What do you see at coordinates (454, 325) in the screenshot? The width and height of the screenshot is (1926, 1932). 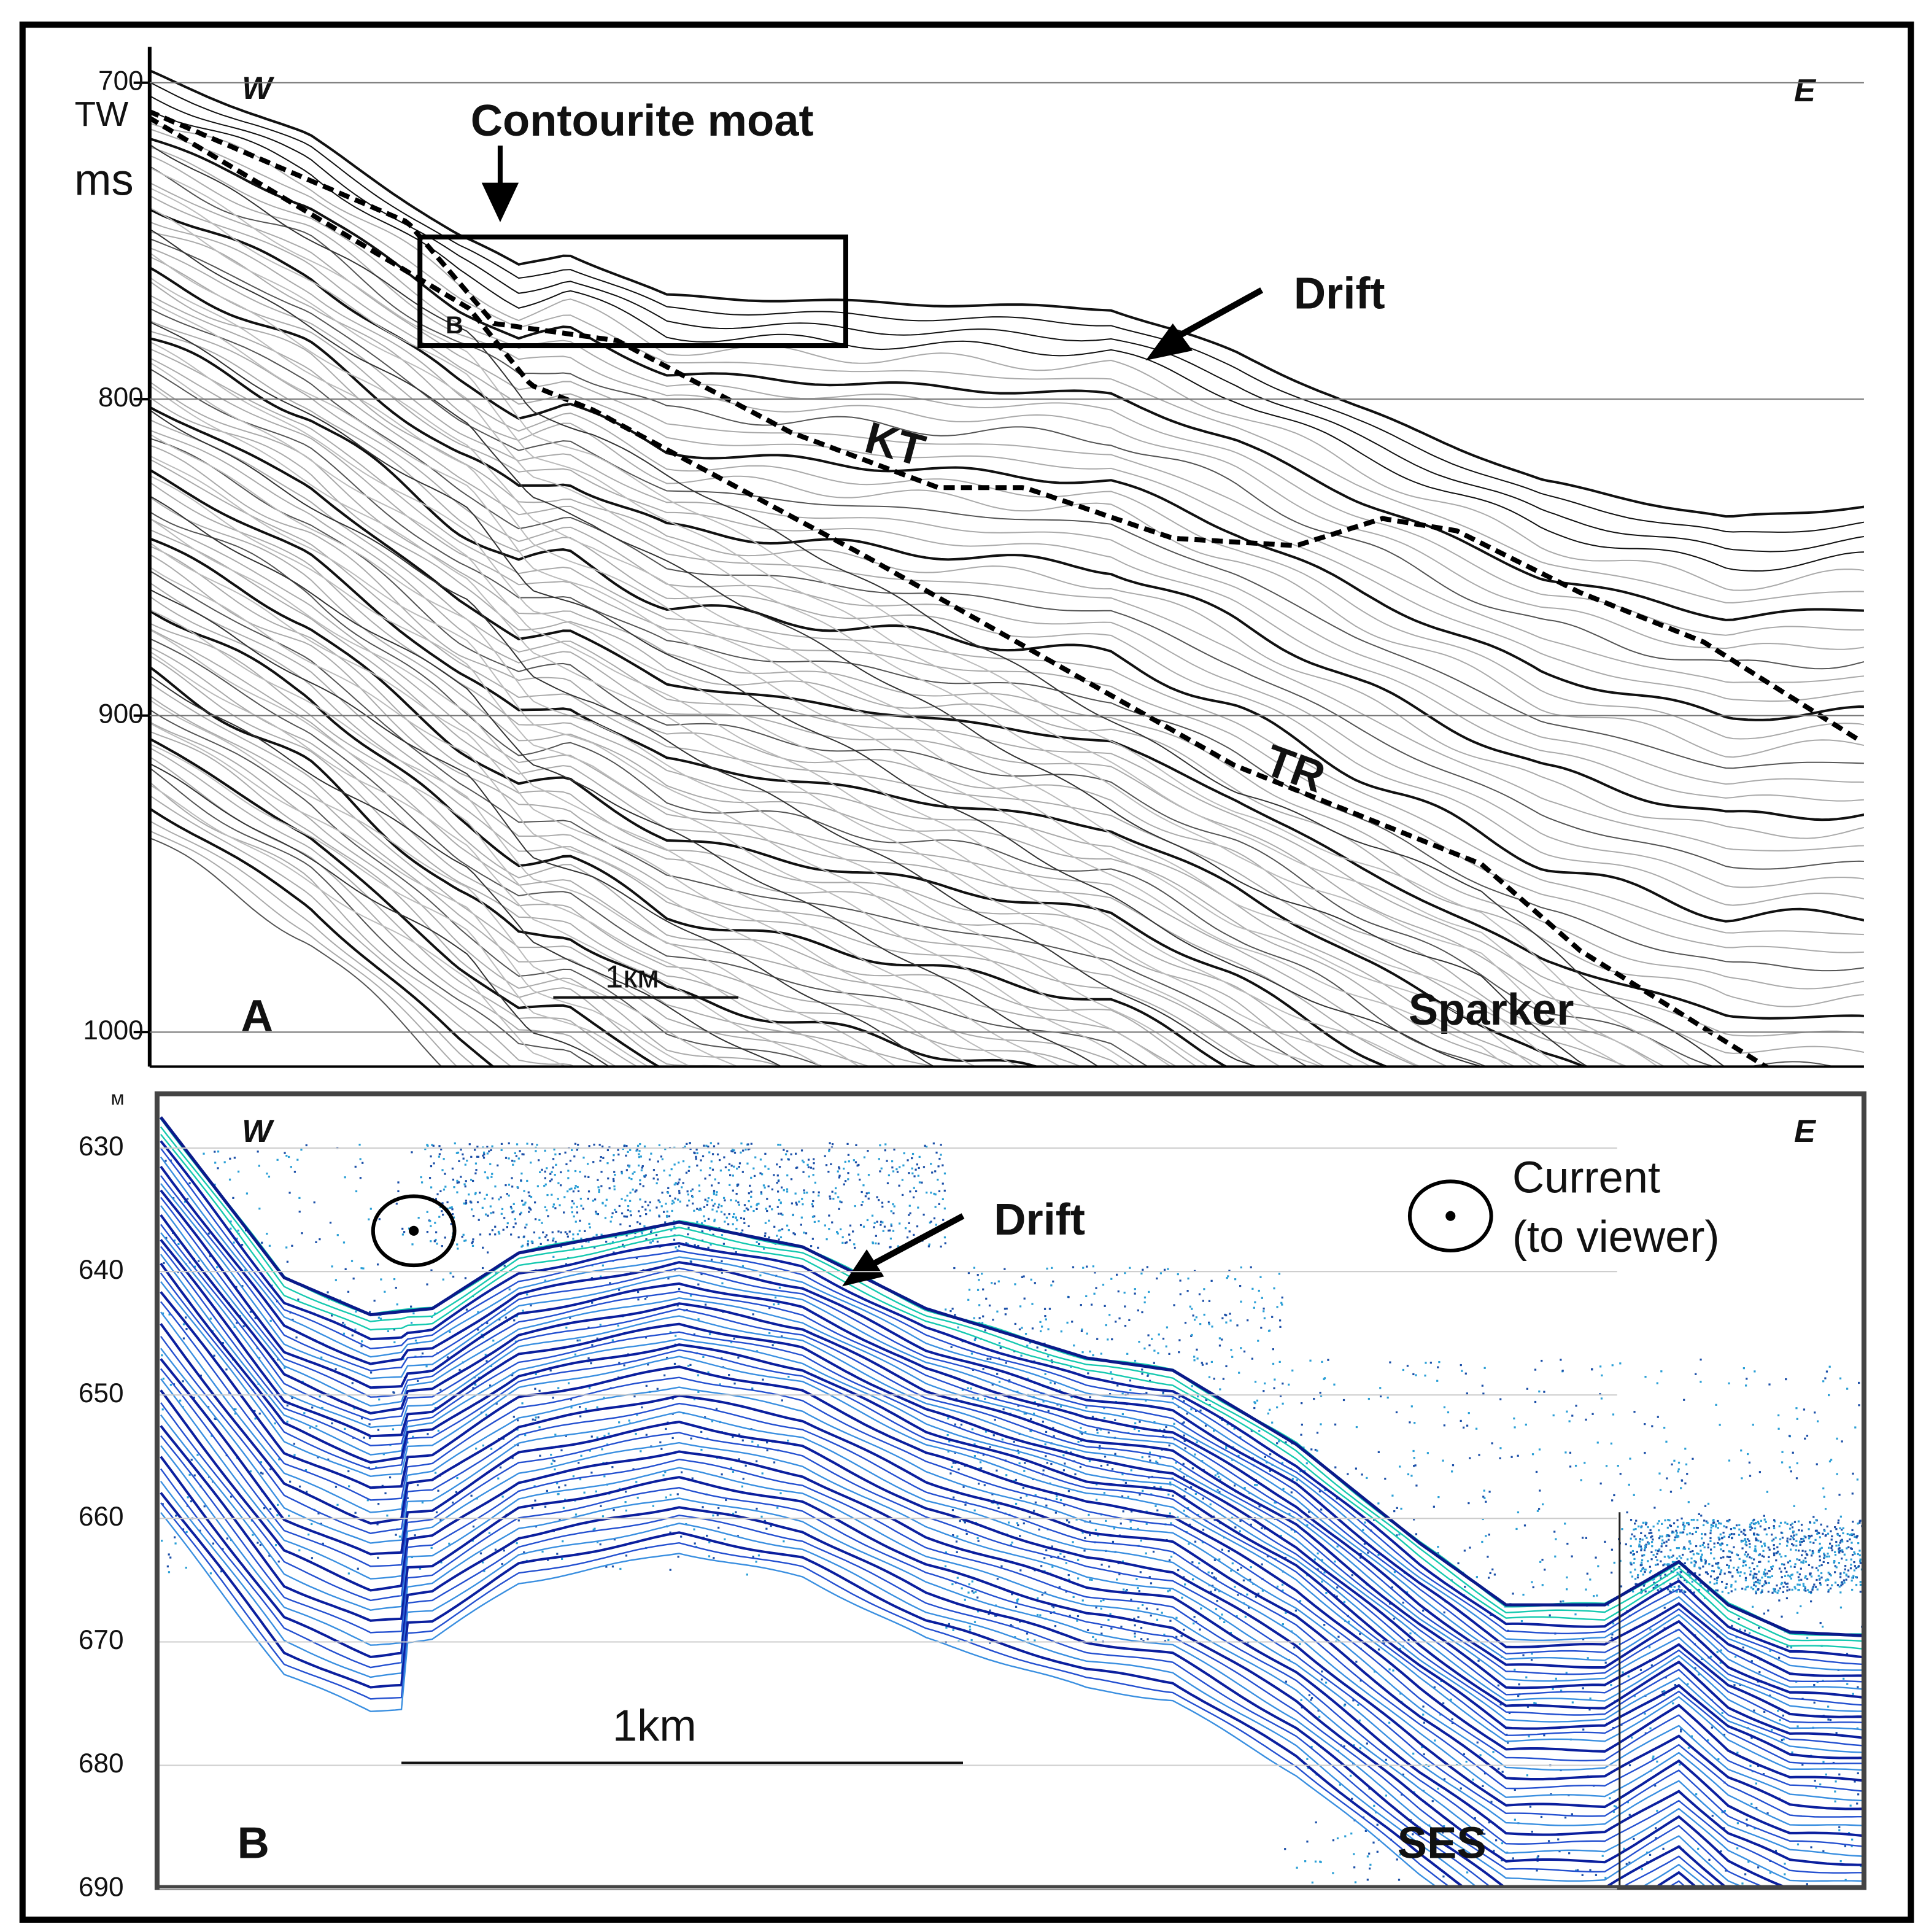 I see `box-label: B` at bounding box center [454, 325].